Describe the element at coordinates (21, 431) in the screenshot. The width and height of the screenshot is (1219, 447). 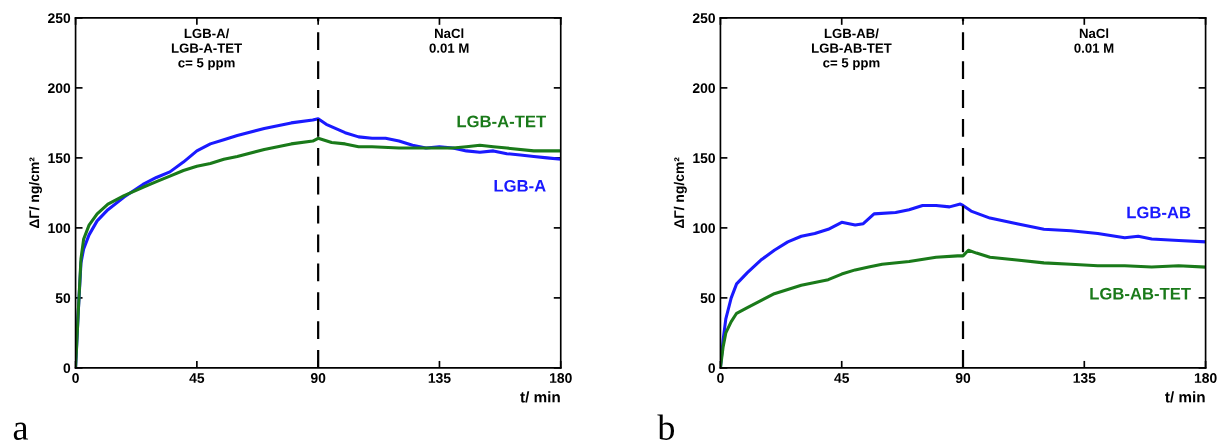
I see `text: a` at that location.